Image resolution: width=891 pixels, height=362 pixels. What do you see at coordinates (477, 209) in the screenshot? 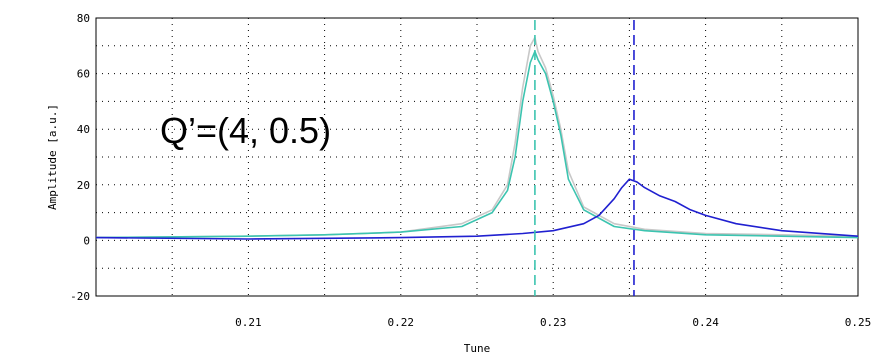
I see `series-line-blue` at bounding box center [477, 209].